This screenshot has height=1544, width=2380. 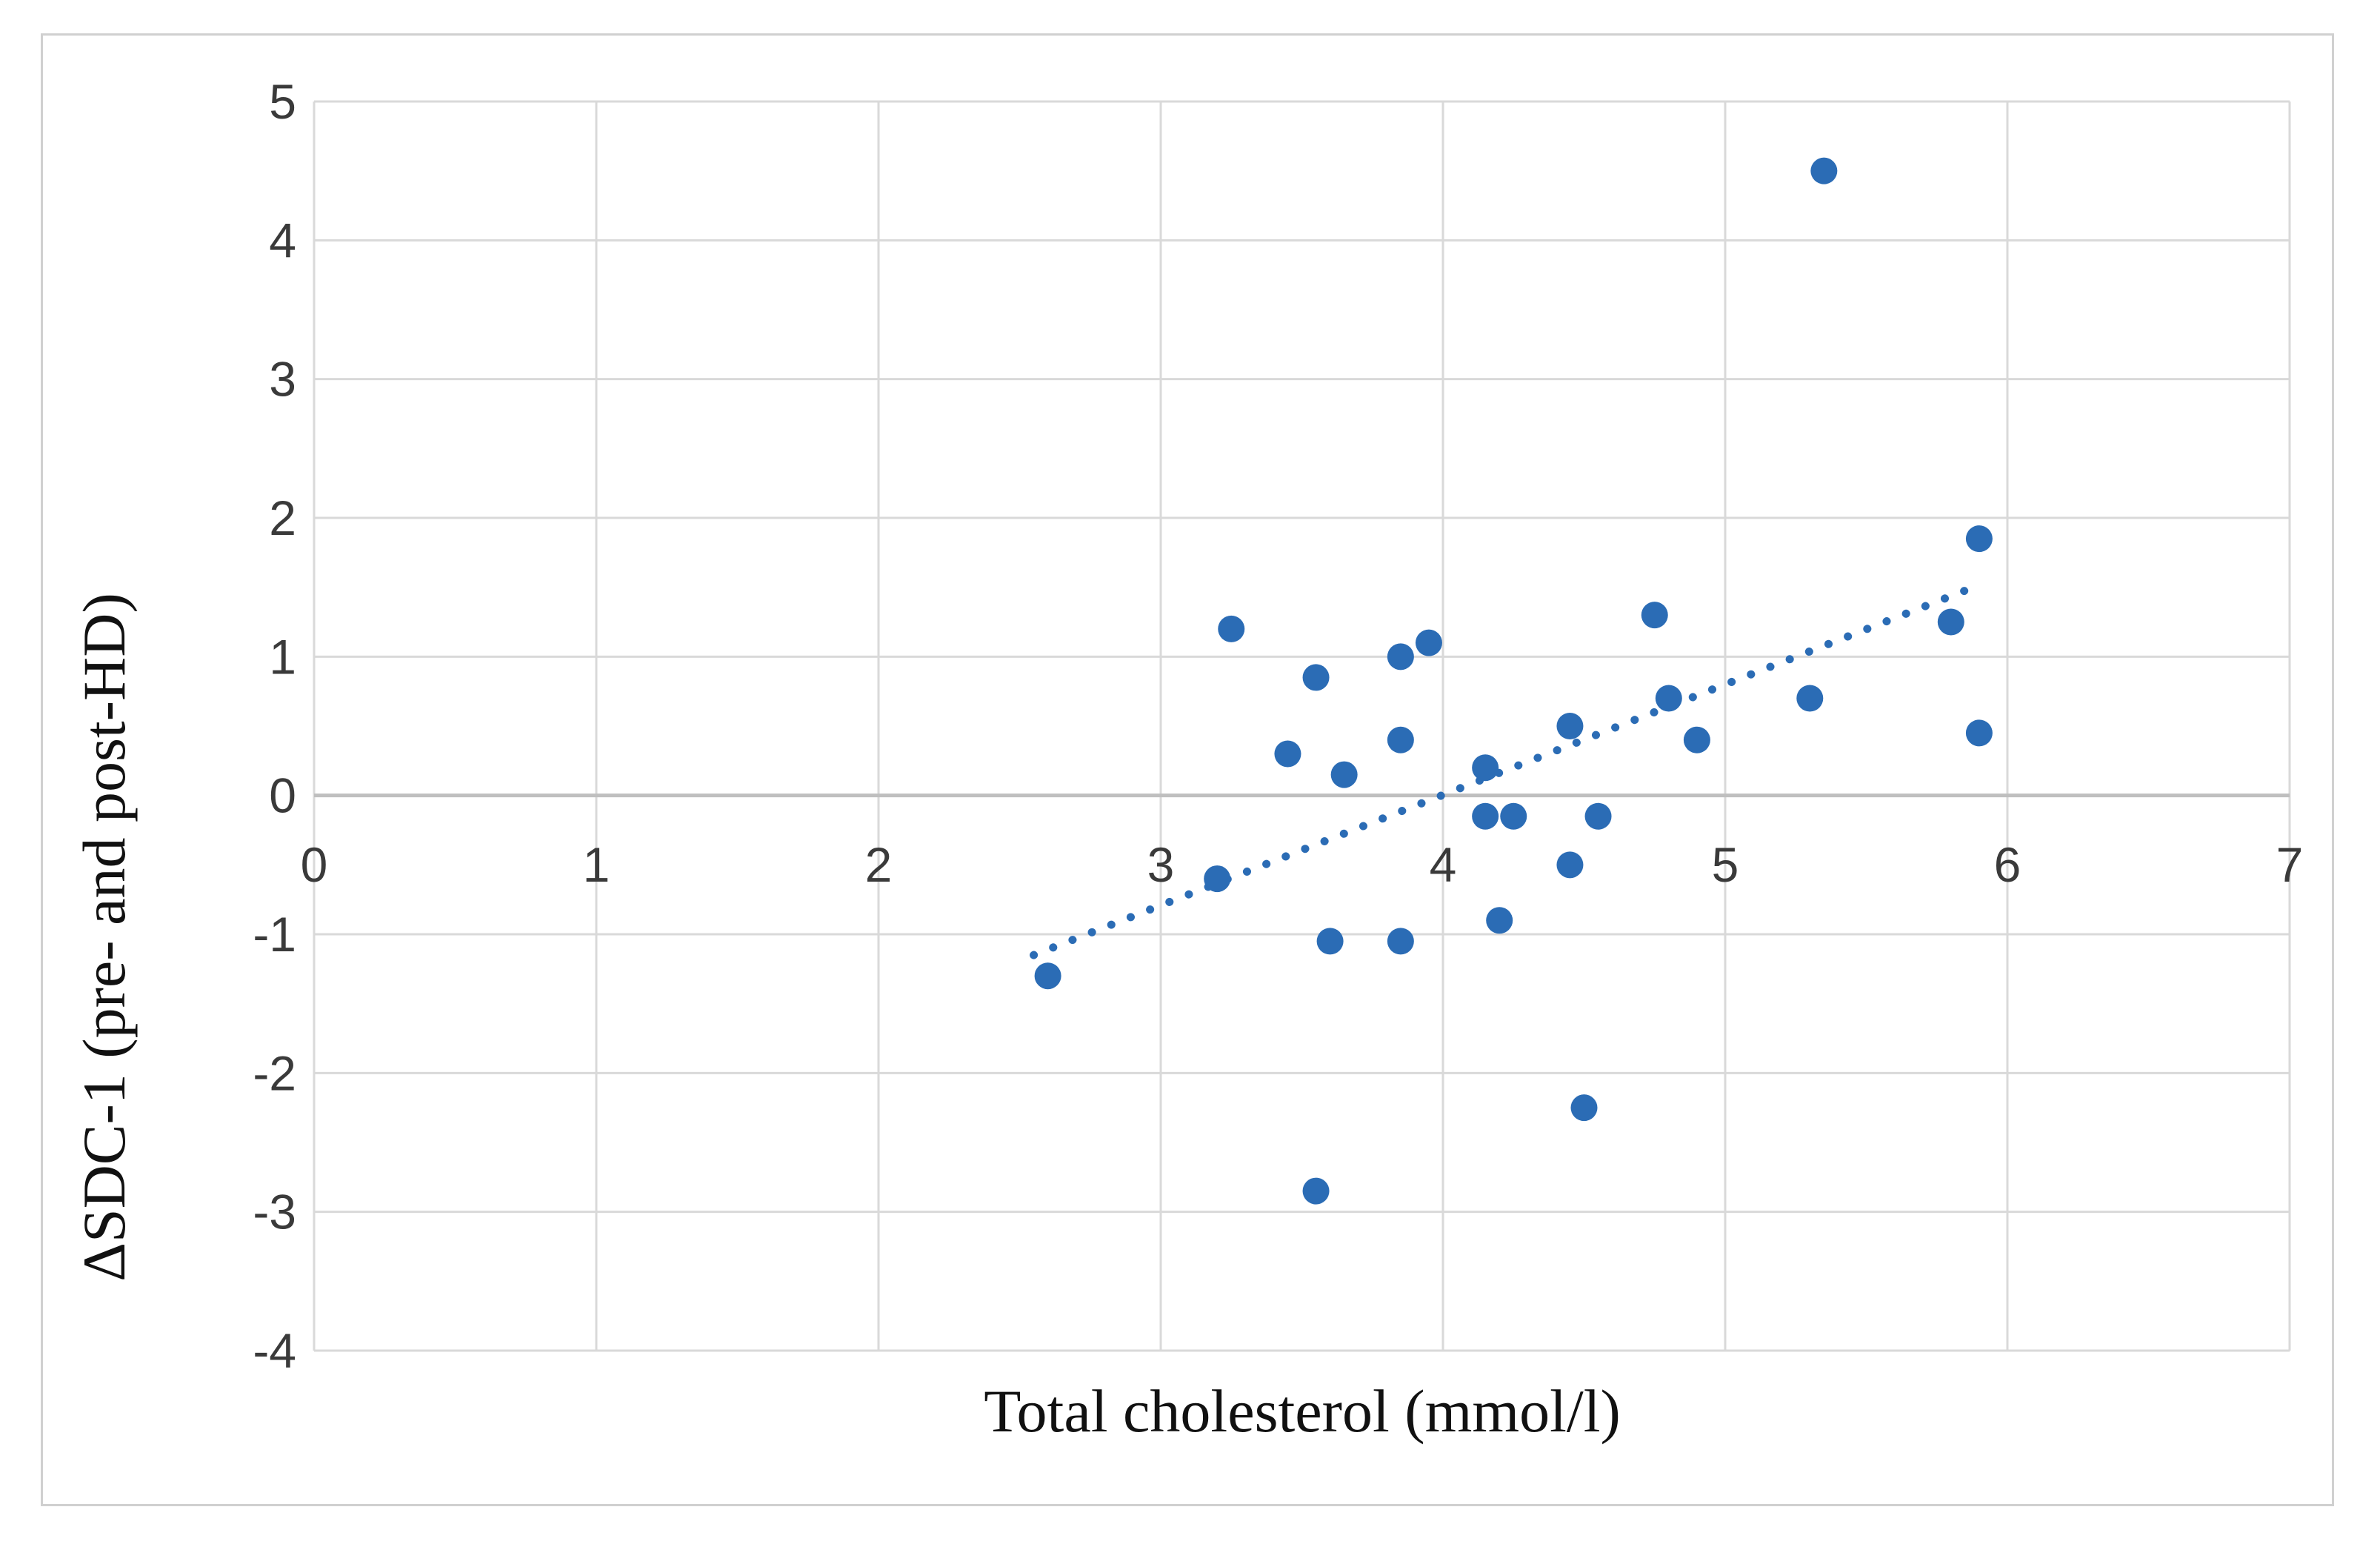 I want to click on y-tick-label: -2, so click(x=274, y=1072).